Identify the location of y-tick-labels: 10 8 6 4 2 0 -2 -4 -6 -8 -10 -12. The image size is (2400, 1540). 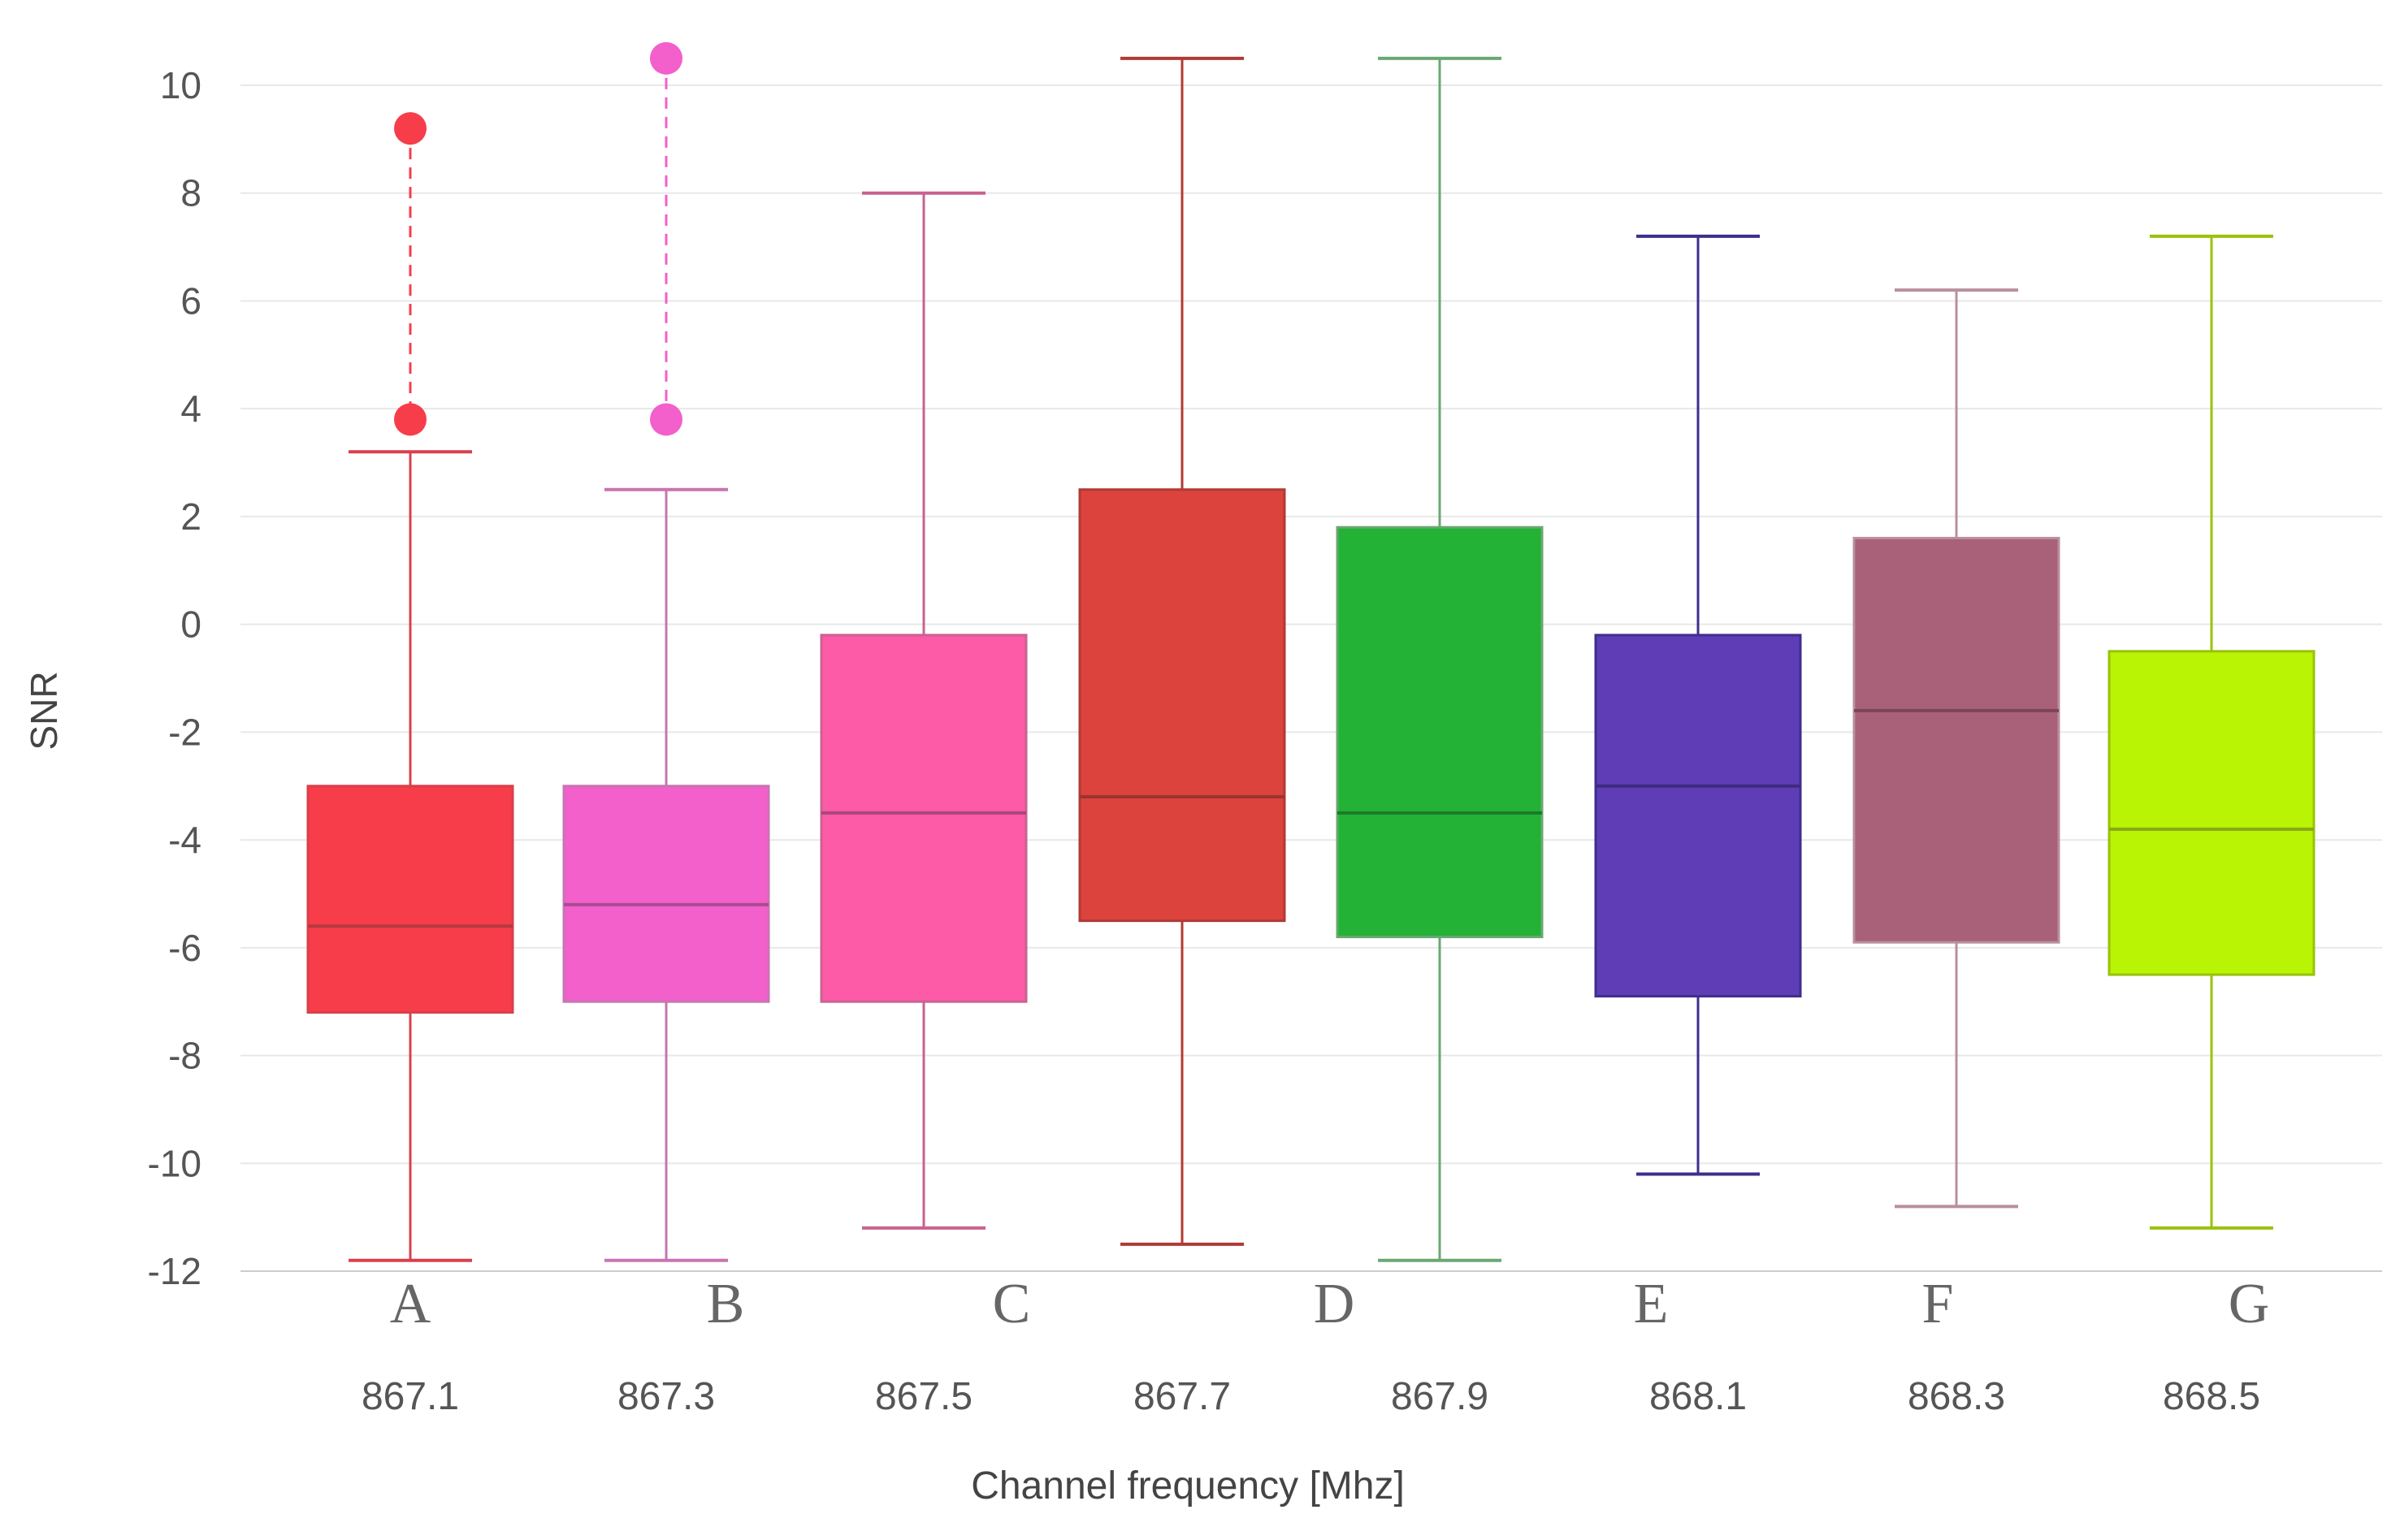
(174, 678).